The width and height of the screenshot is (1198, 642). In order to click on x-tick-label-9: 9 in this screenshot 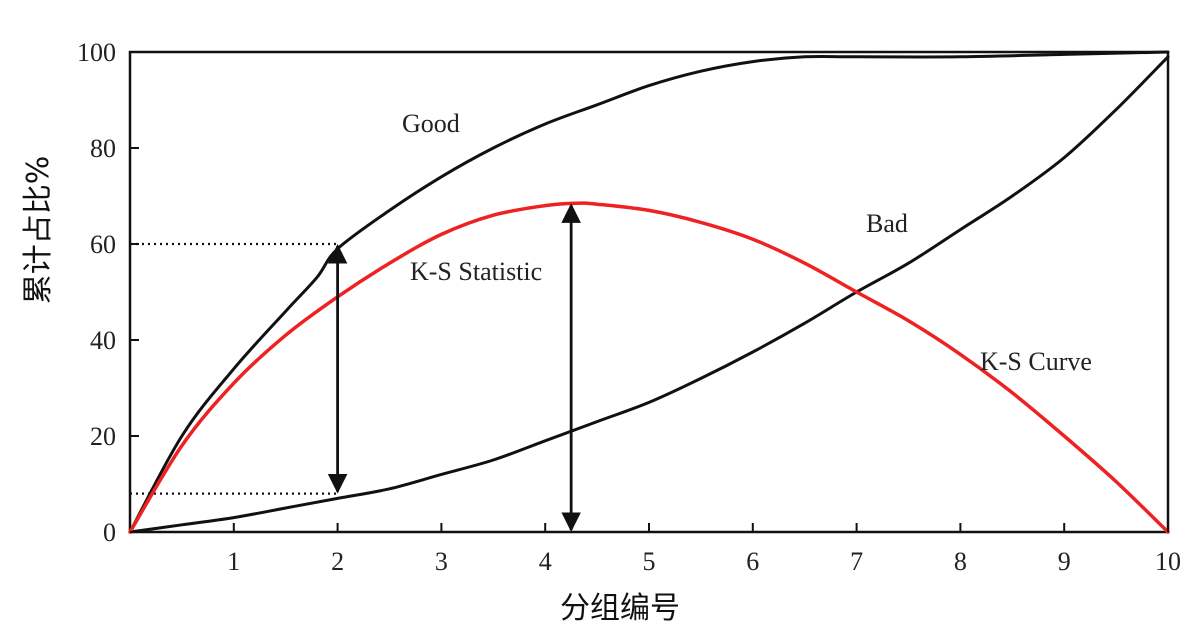, I will do `click(1064, 561)`.